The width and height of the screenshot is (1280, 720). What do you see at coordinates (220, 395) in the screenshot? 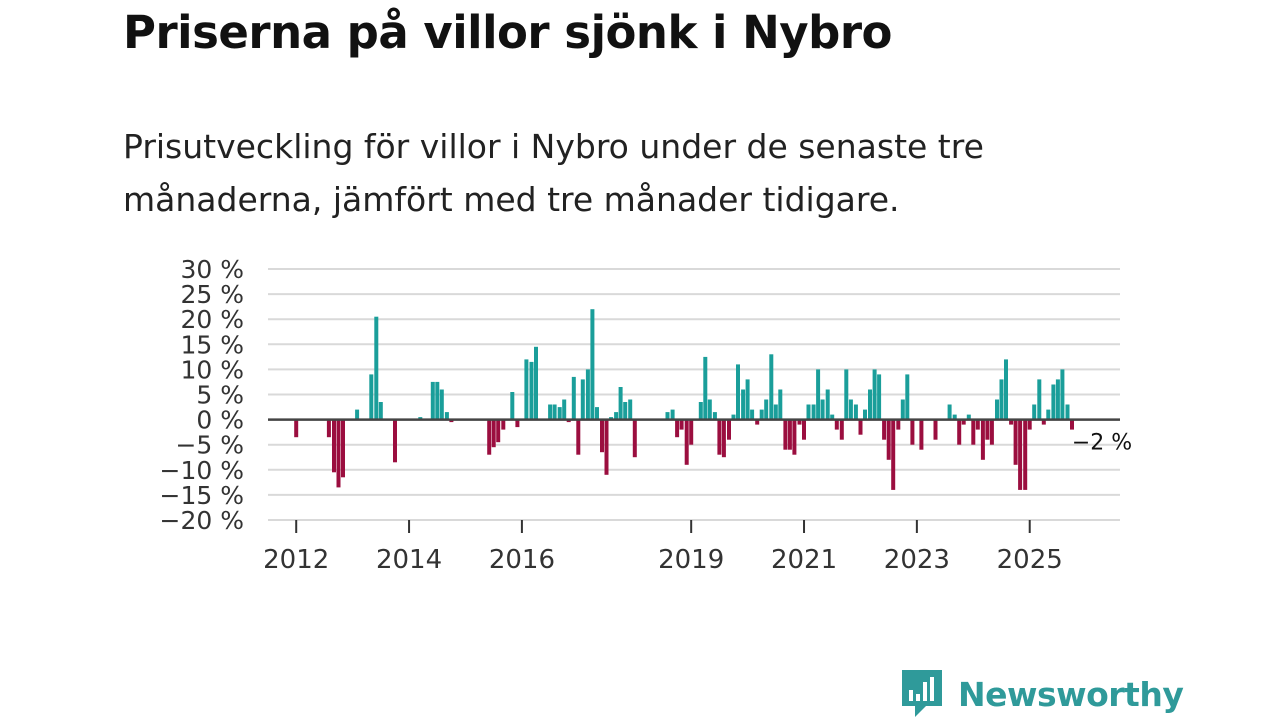
I see `y-tick-label: 5 %` at bounding box center [220, 395].